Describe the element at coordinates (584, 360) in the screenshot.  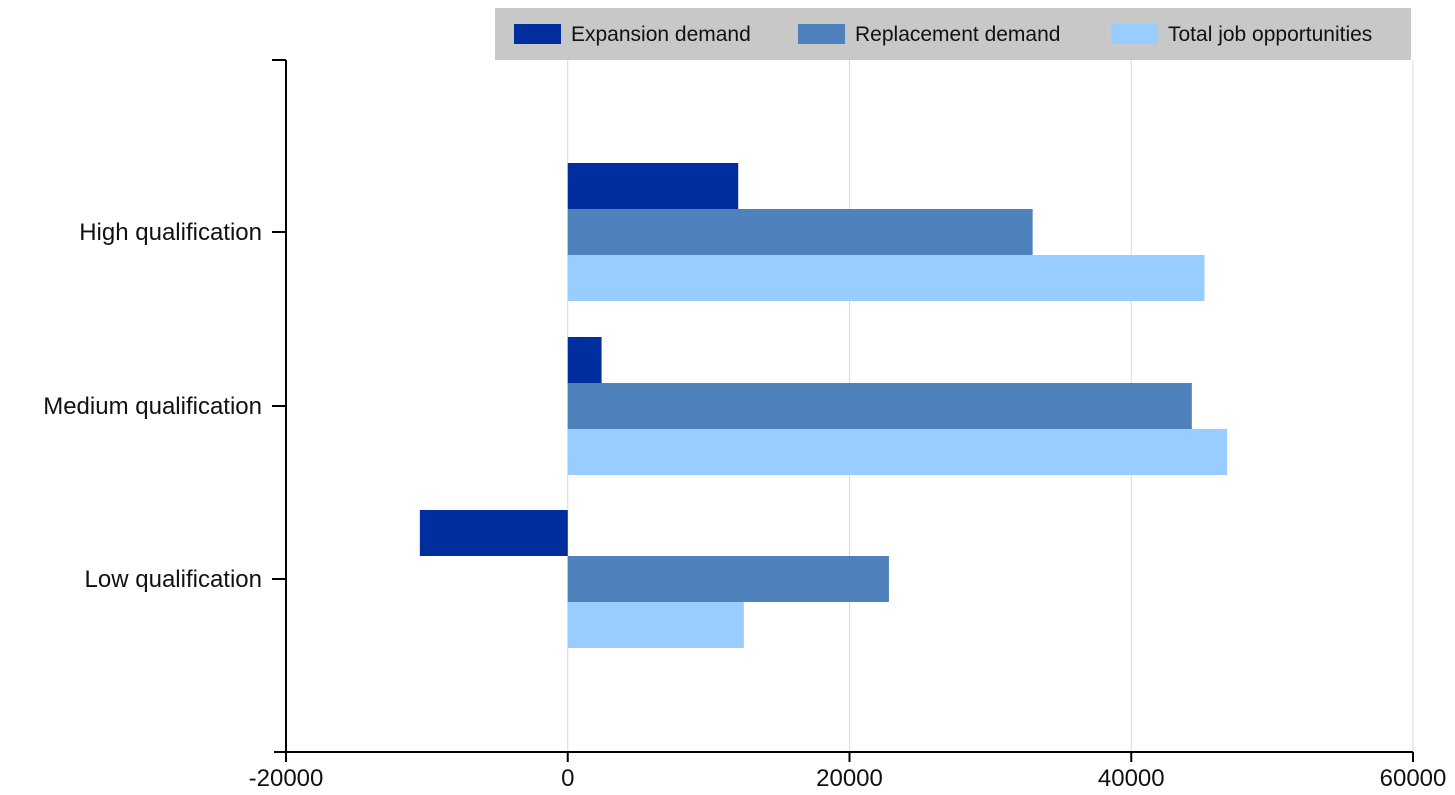
I see `bar-medium-qualification-expansion-demand` at that location.